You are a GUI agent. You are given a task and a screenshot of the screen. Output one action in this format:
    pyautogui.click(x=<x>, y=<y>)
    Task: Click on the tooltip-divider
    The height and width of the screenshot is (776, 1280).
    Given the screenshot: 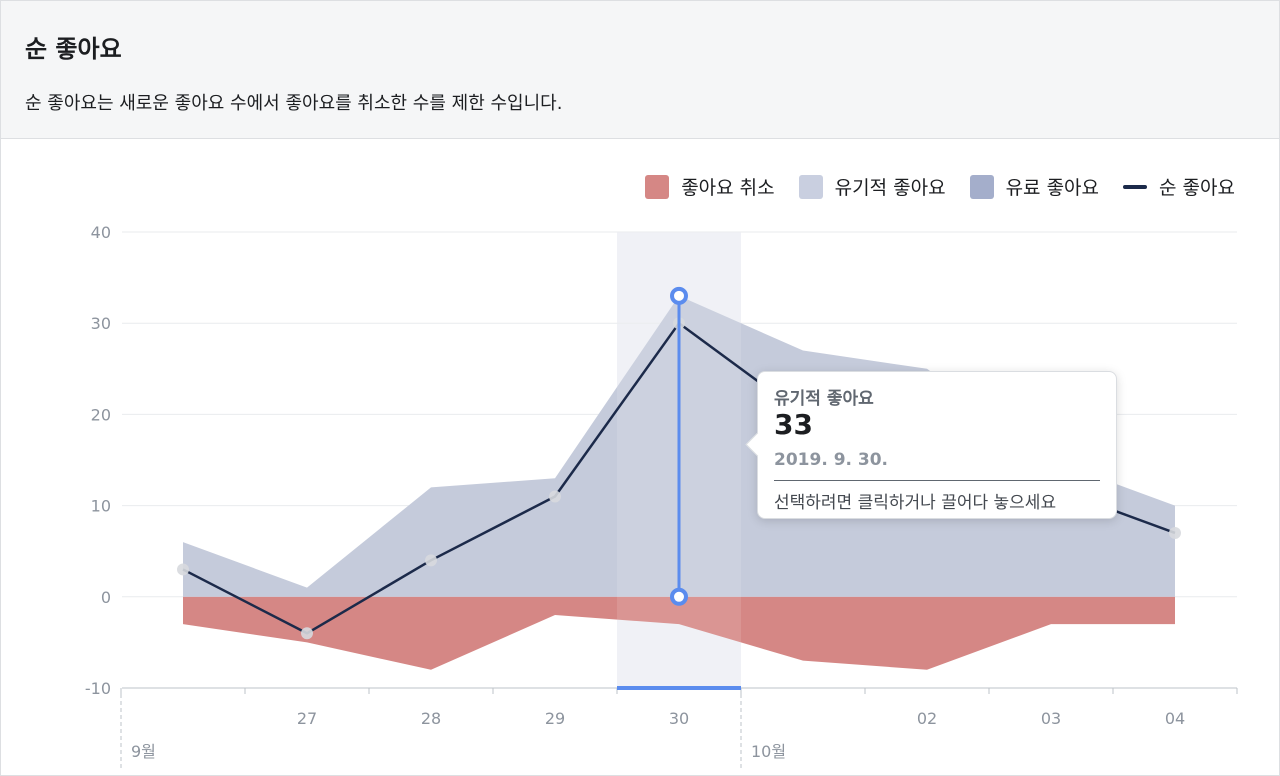 What is the action you would take?
    pyautogui.click(x=937, y=480)
    